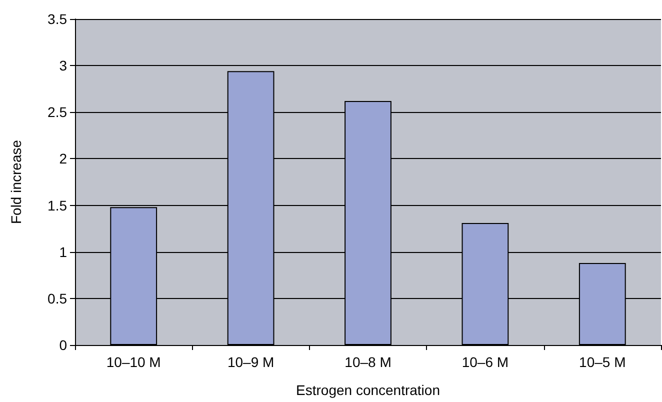 This screenshot has width=662, height=402. Describe the element at coordinates (58, 205) in the screenshot. I see `y-tick-label: 1.5` at that location.